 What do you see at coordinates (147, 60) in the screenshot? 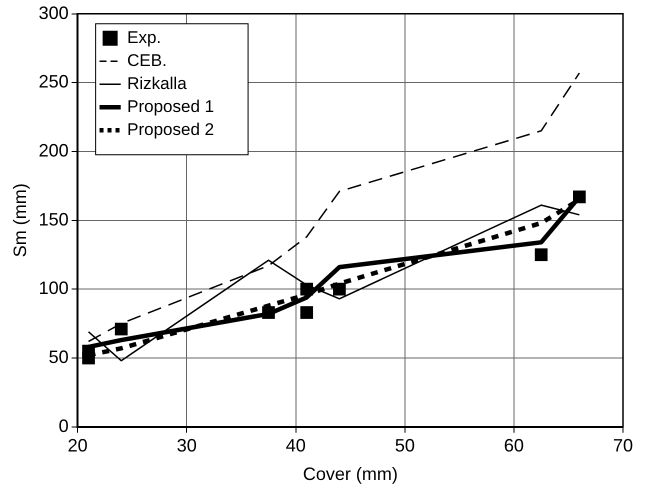
I see `legend-label: CEB.` at bounding box center [147, 60].